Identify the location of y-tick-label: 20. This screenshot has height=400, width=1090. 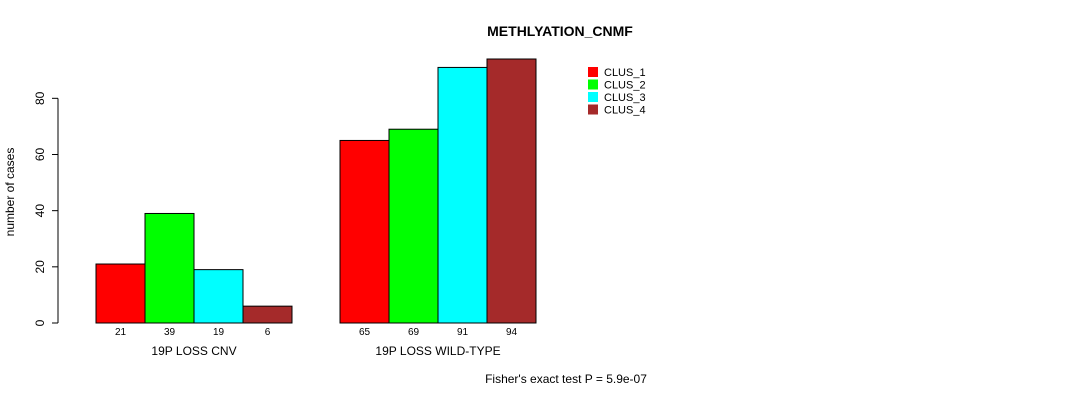
(40, 267).